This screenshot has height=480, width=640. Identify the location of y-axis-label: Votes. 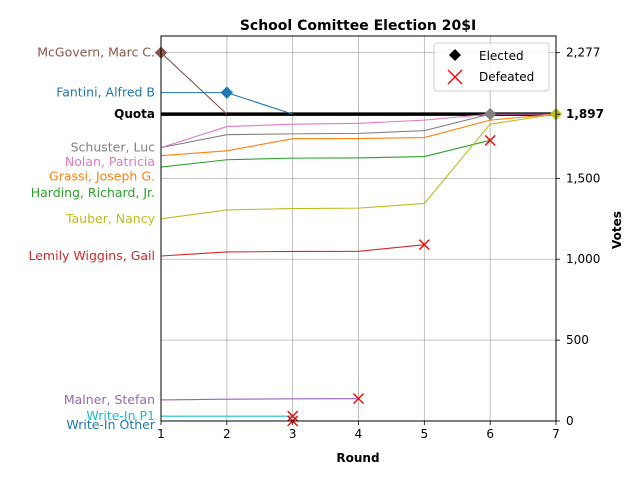
(617, 230).